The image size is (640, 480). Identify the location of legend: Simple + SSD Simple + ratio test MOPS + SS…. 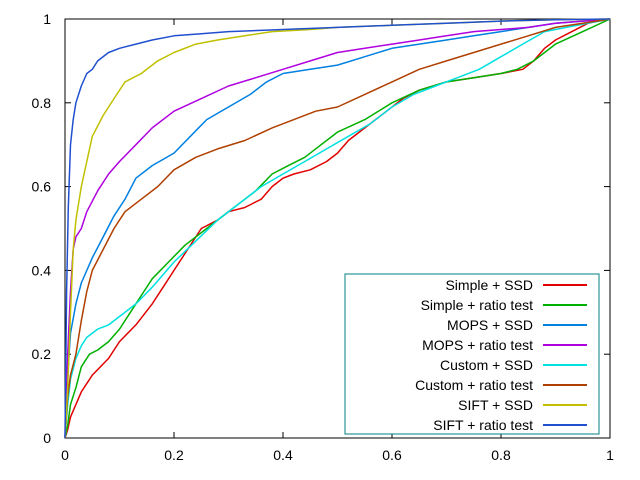
(472, 354).